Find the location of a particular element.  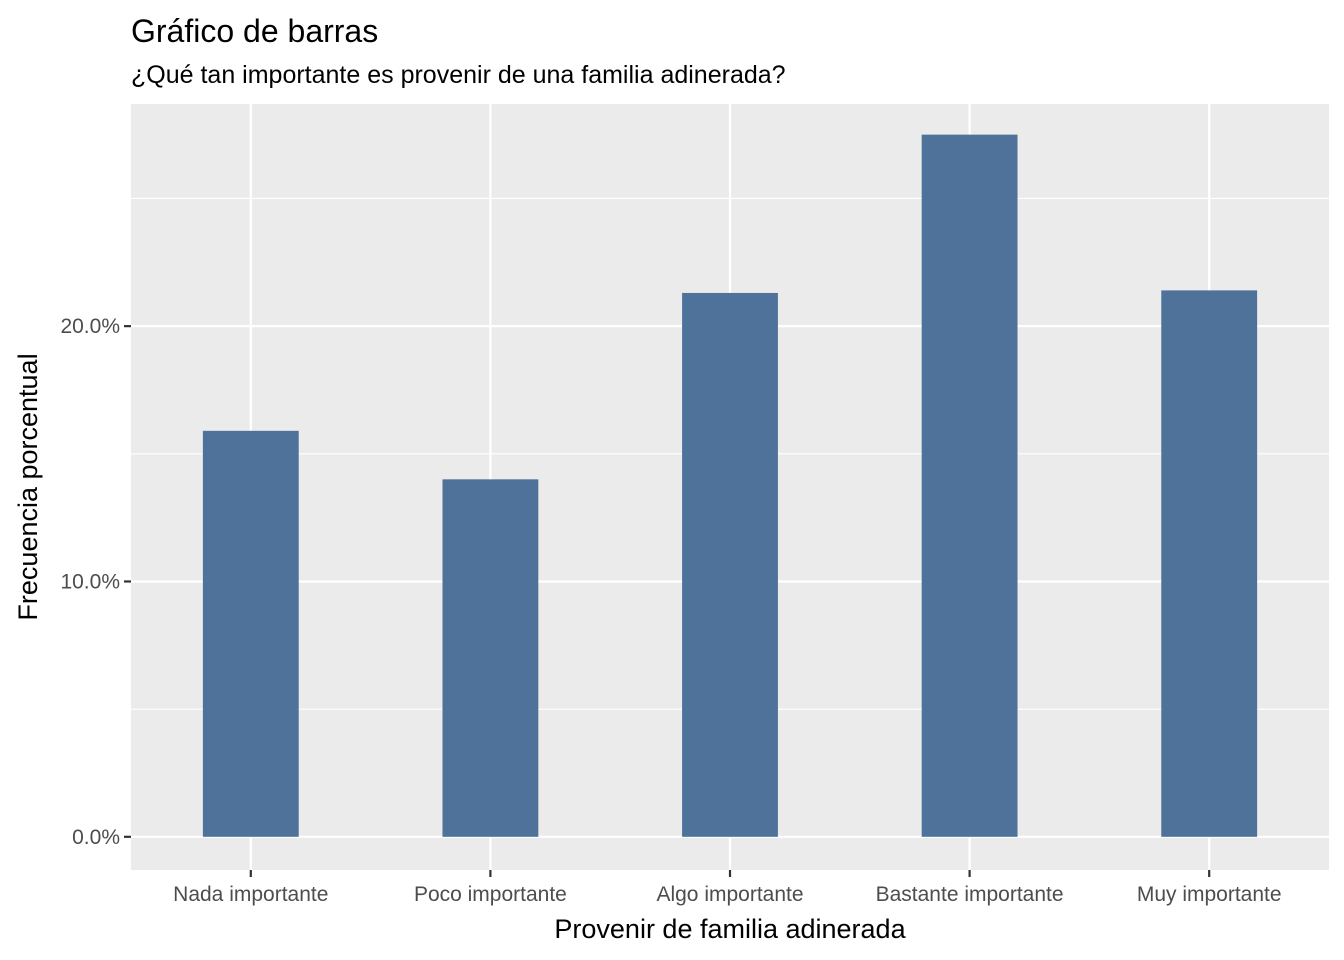

x-tick-label-3: Bastante importante is located at coordinates (970, 894).